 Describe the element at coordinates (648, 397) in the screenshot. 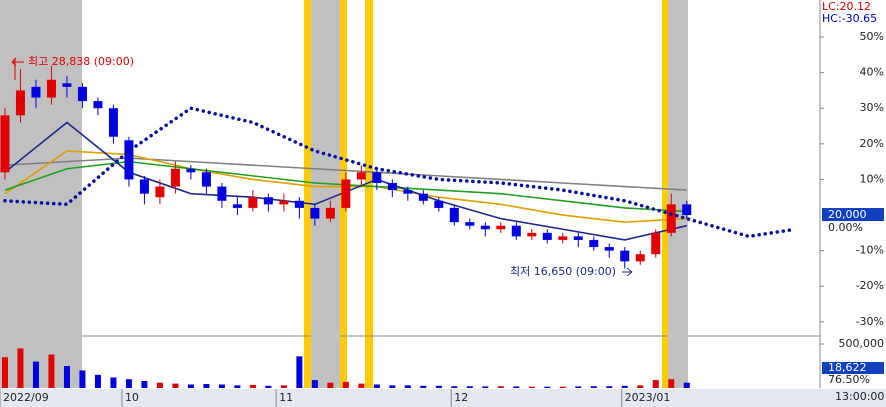

I see `x-tick-label: 2023/01` at that location.